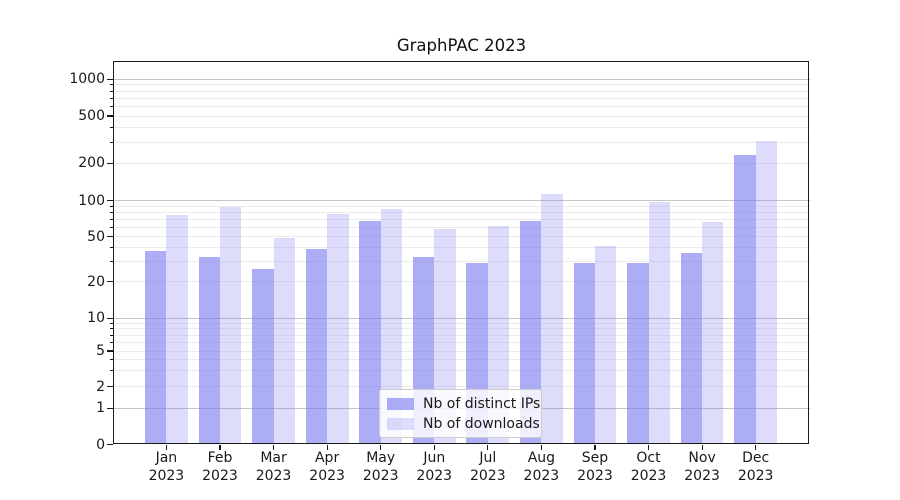 The image size is (900, 500). What do you see at coordinates (648, 458) in the screenshot?
I see `x-tick-month: Oct` at bounding box center [648, 458].